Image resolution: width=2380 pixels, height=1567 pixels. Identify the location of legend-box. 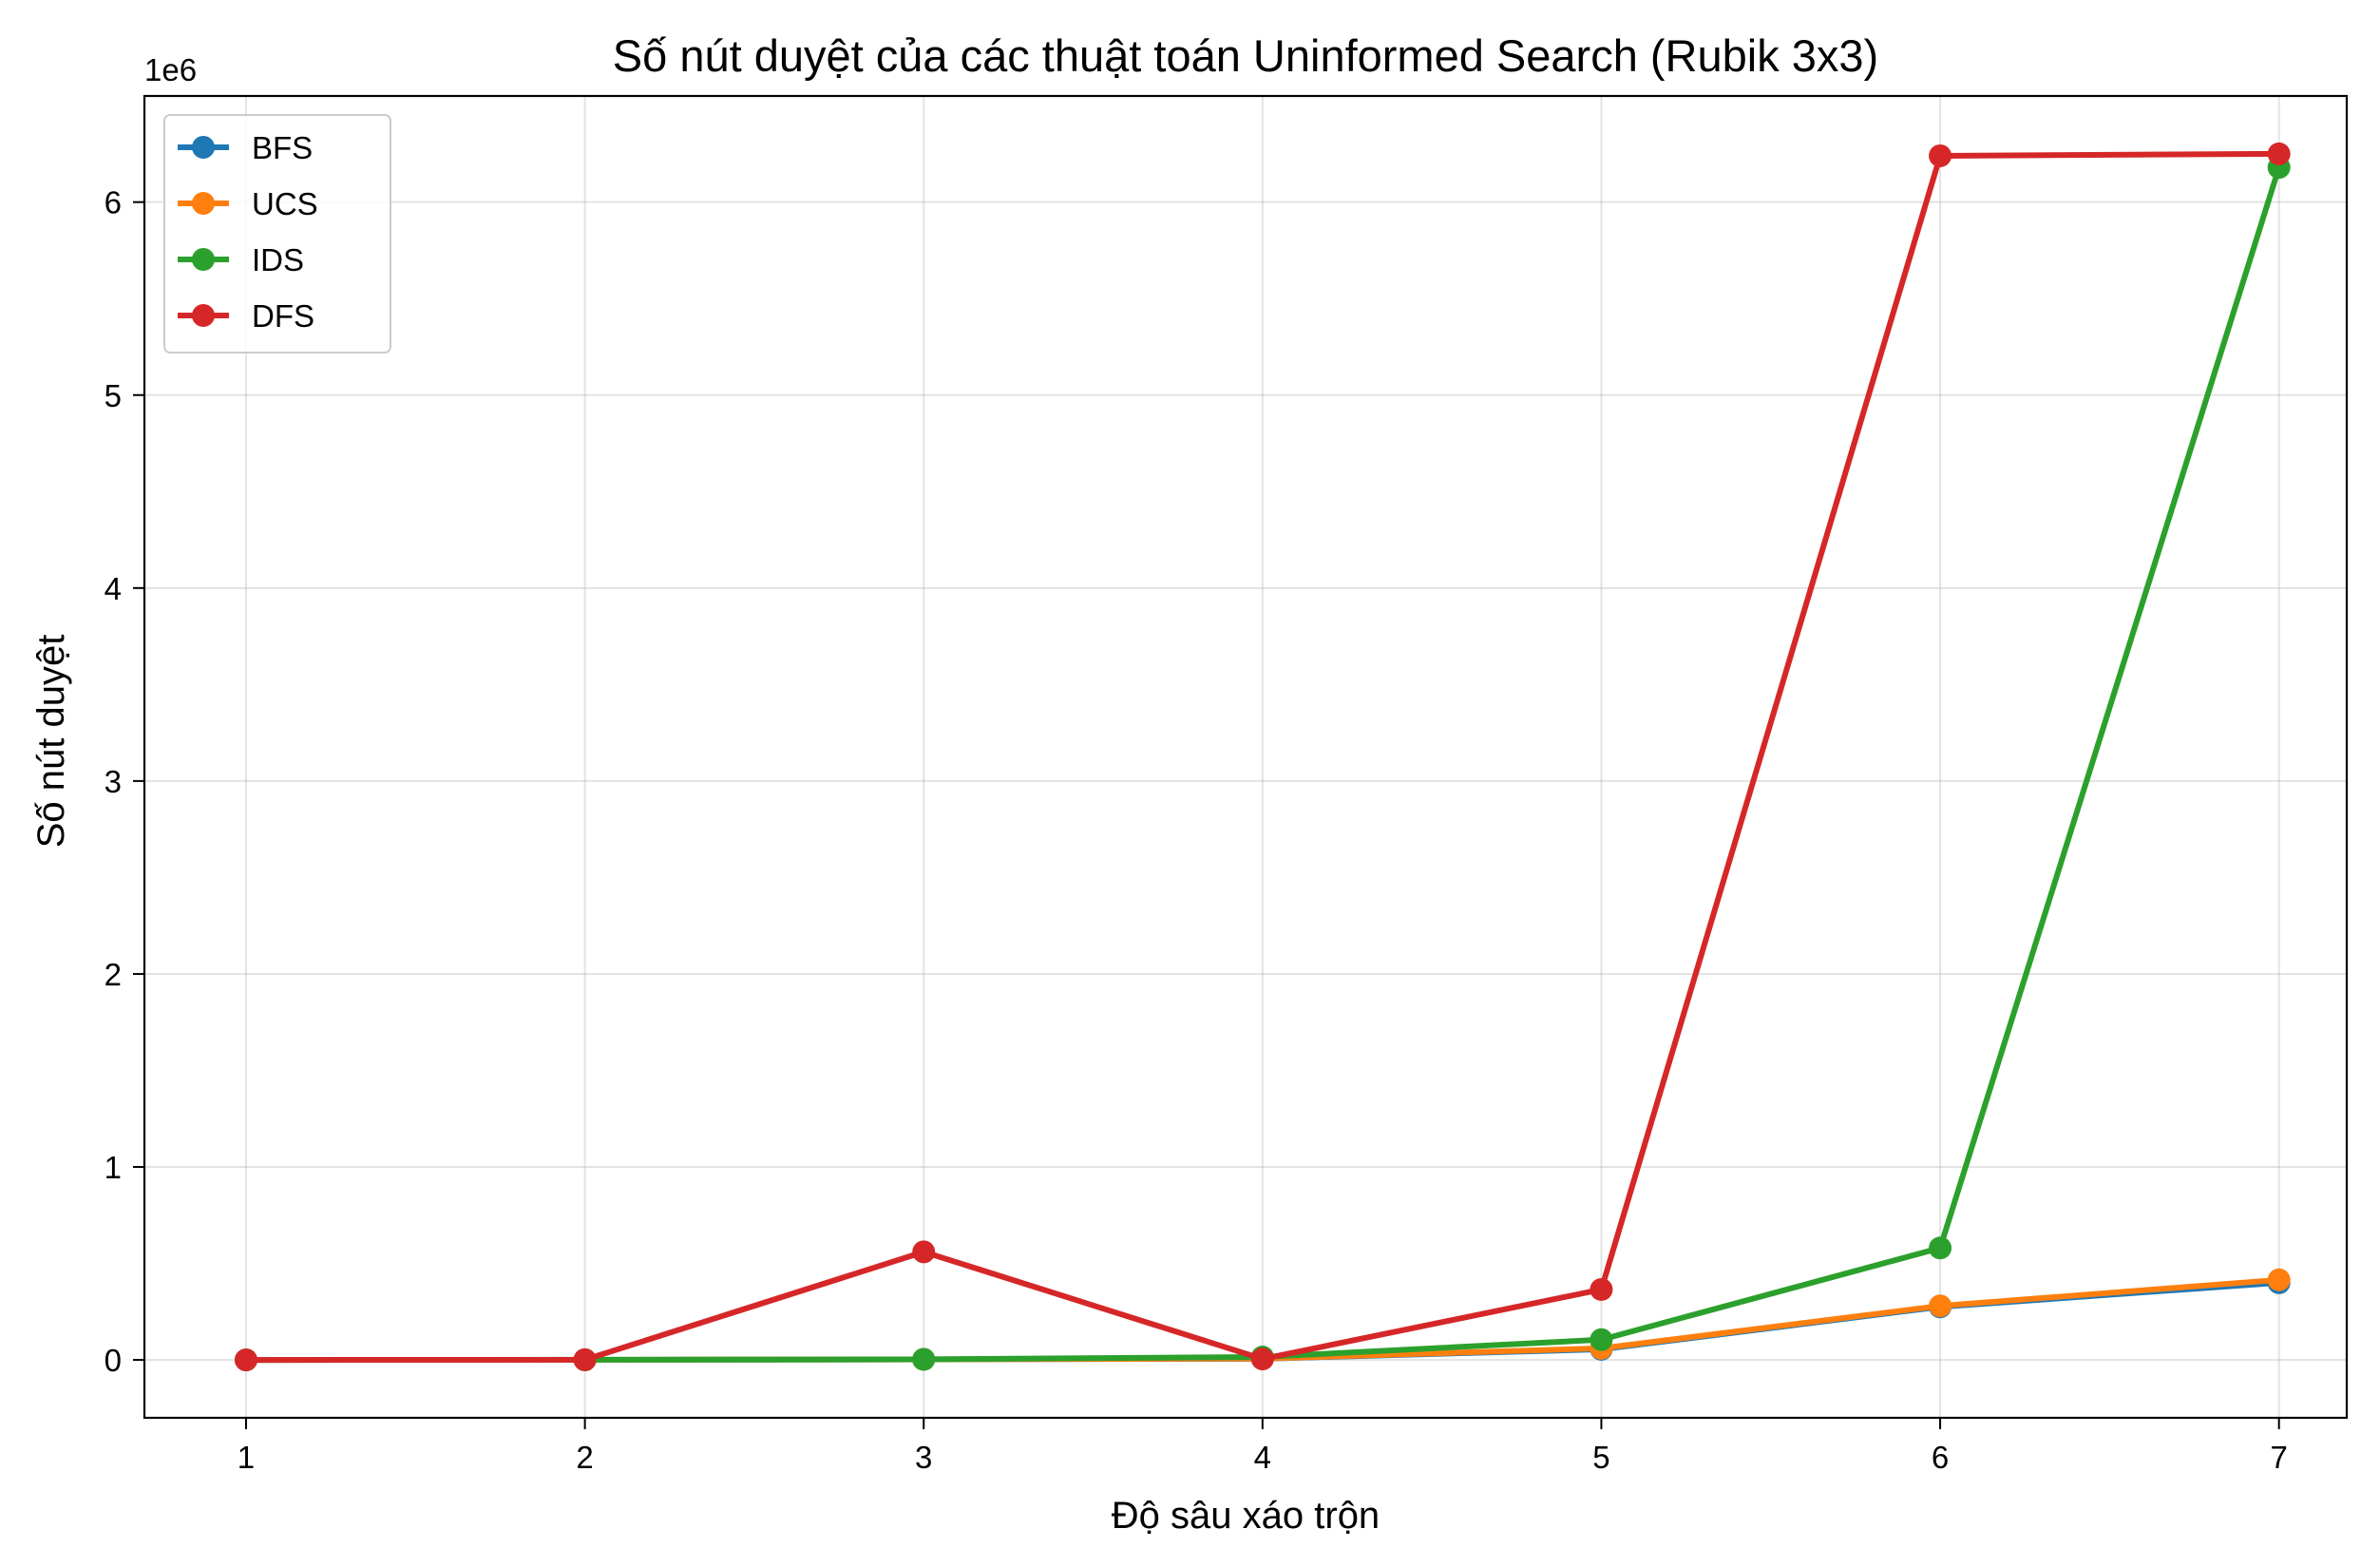
(277, 234).